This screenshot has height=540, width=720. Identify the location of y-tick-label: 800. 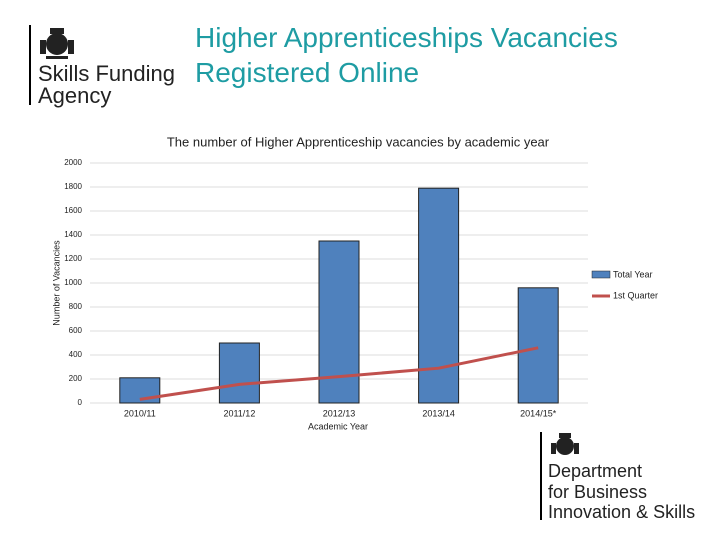
(76, 306).